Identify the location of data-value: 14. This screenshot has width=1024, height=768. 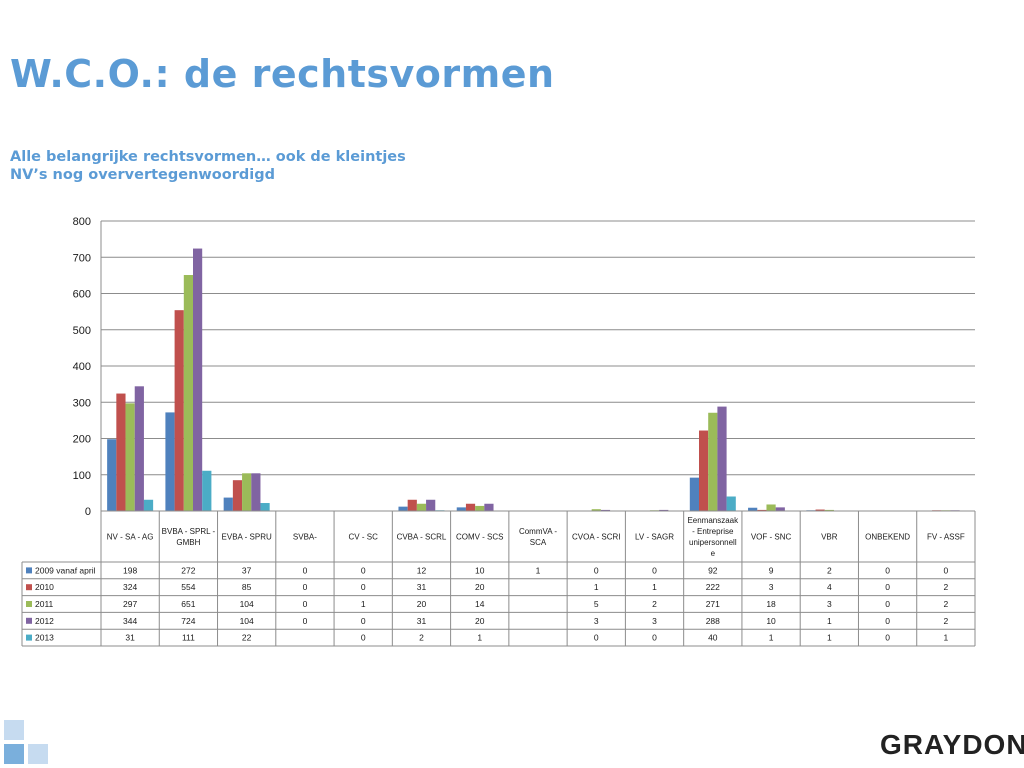
(480, 604).